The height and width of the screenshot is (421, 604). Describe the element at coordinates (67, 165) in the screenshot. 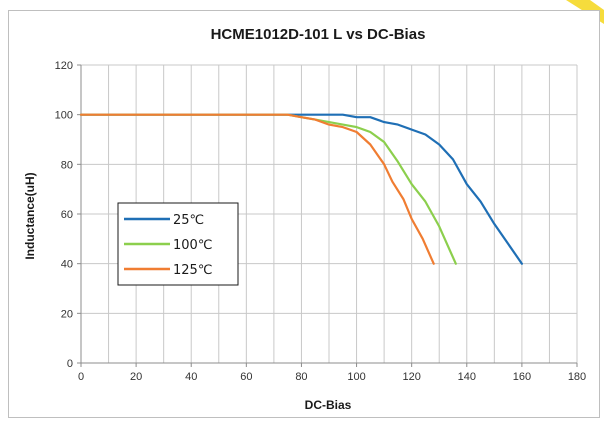

I see `y-tick-label: 80` at that location.